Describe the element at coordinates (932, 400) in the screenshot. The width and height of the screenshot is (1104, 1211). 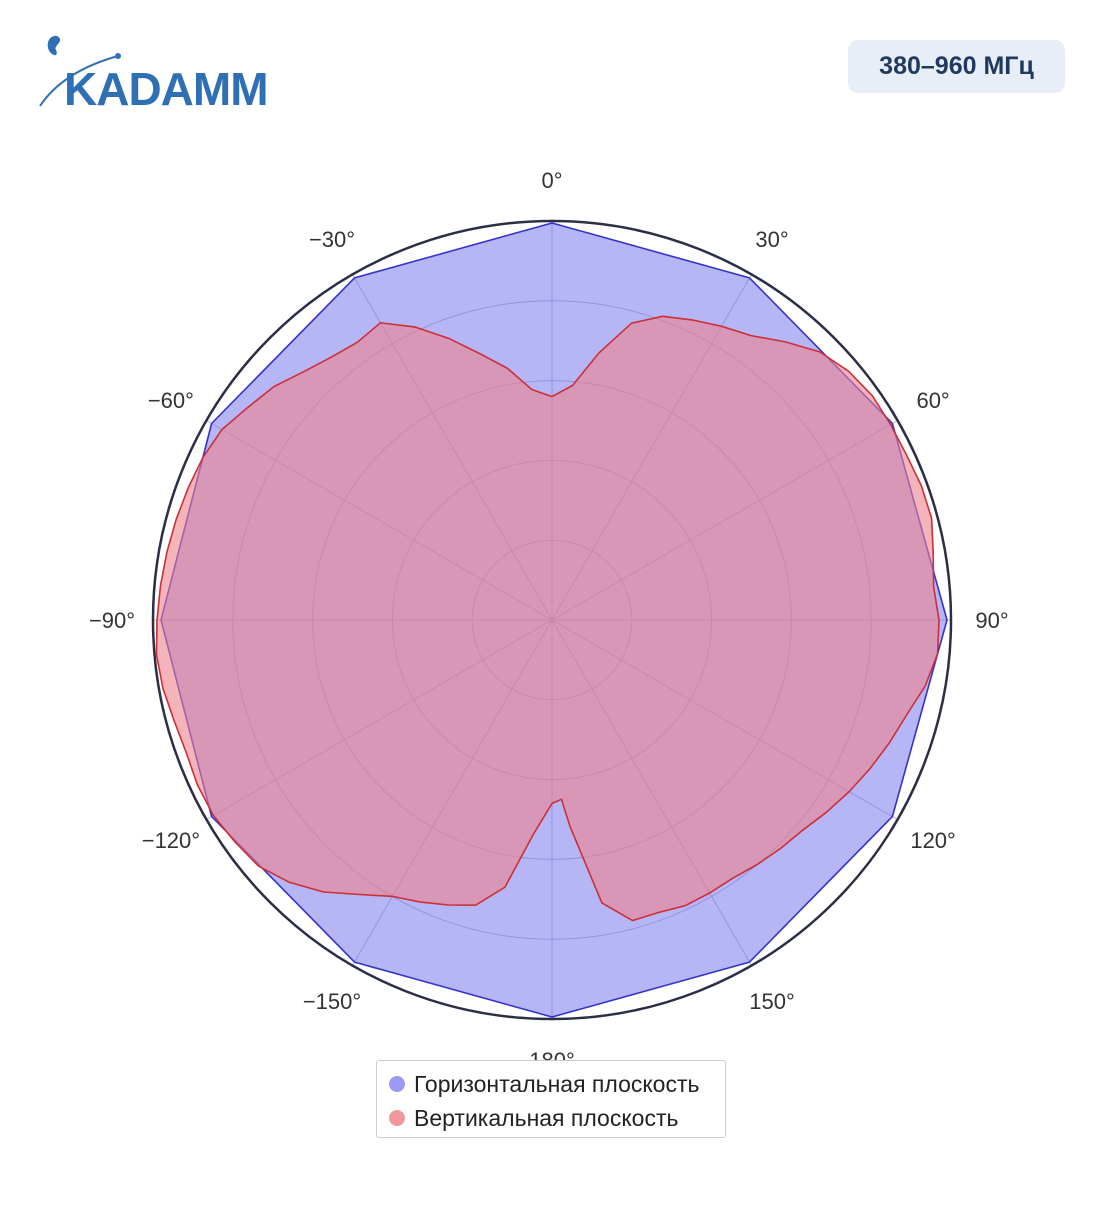
I see `angle-tick-label: 60°` at that location.